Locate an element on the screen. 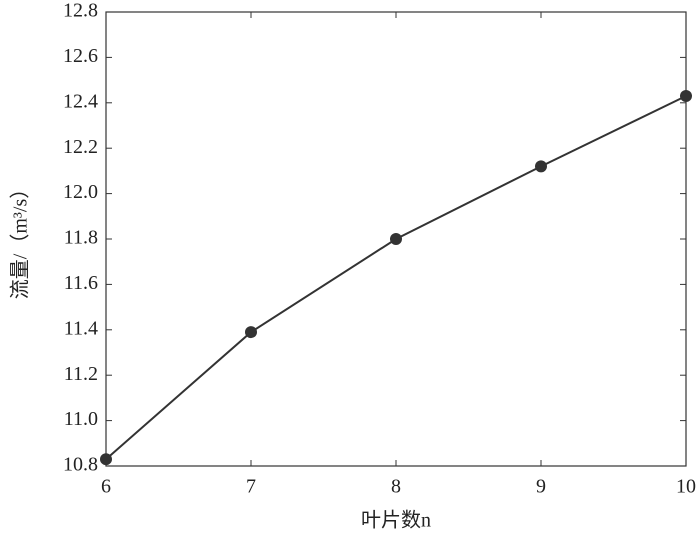 The height and width of the screenshot is (541, 700). y-tick-label: 12.6 is located at coordinates (80, 56).